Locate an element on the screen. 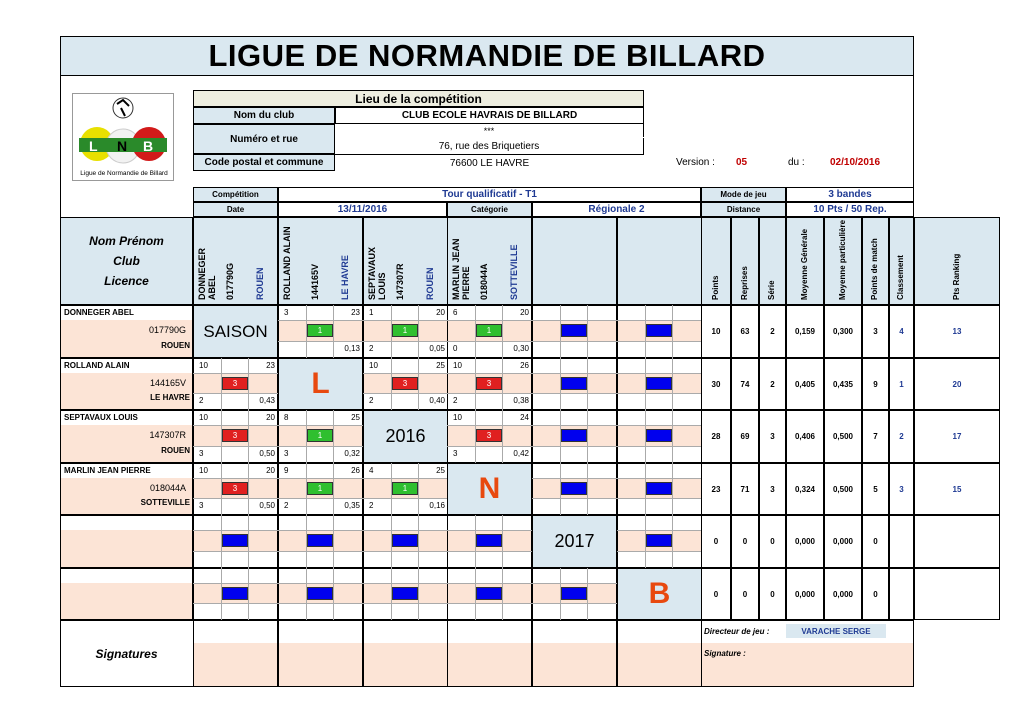  stat-cell: 28 is located at coordinates (716, 436).